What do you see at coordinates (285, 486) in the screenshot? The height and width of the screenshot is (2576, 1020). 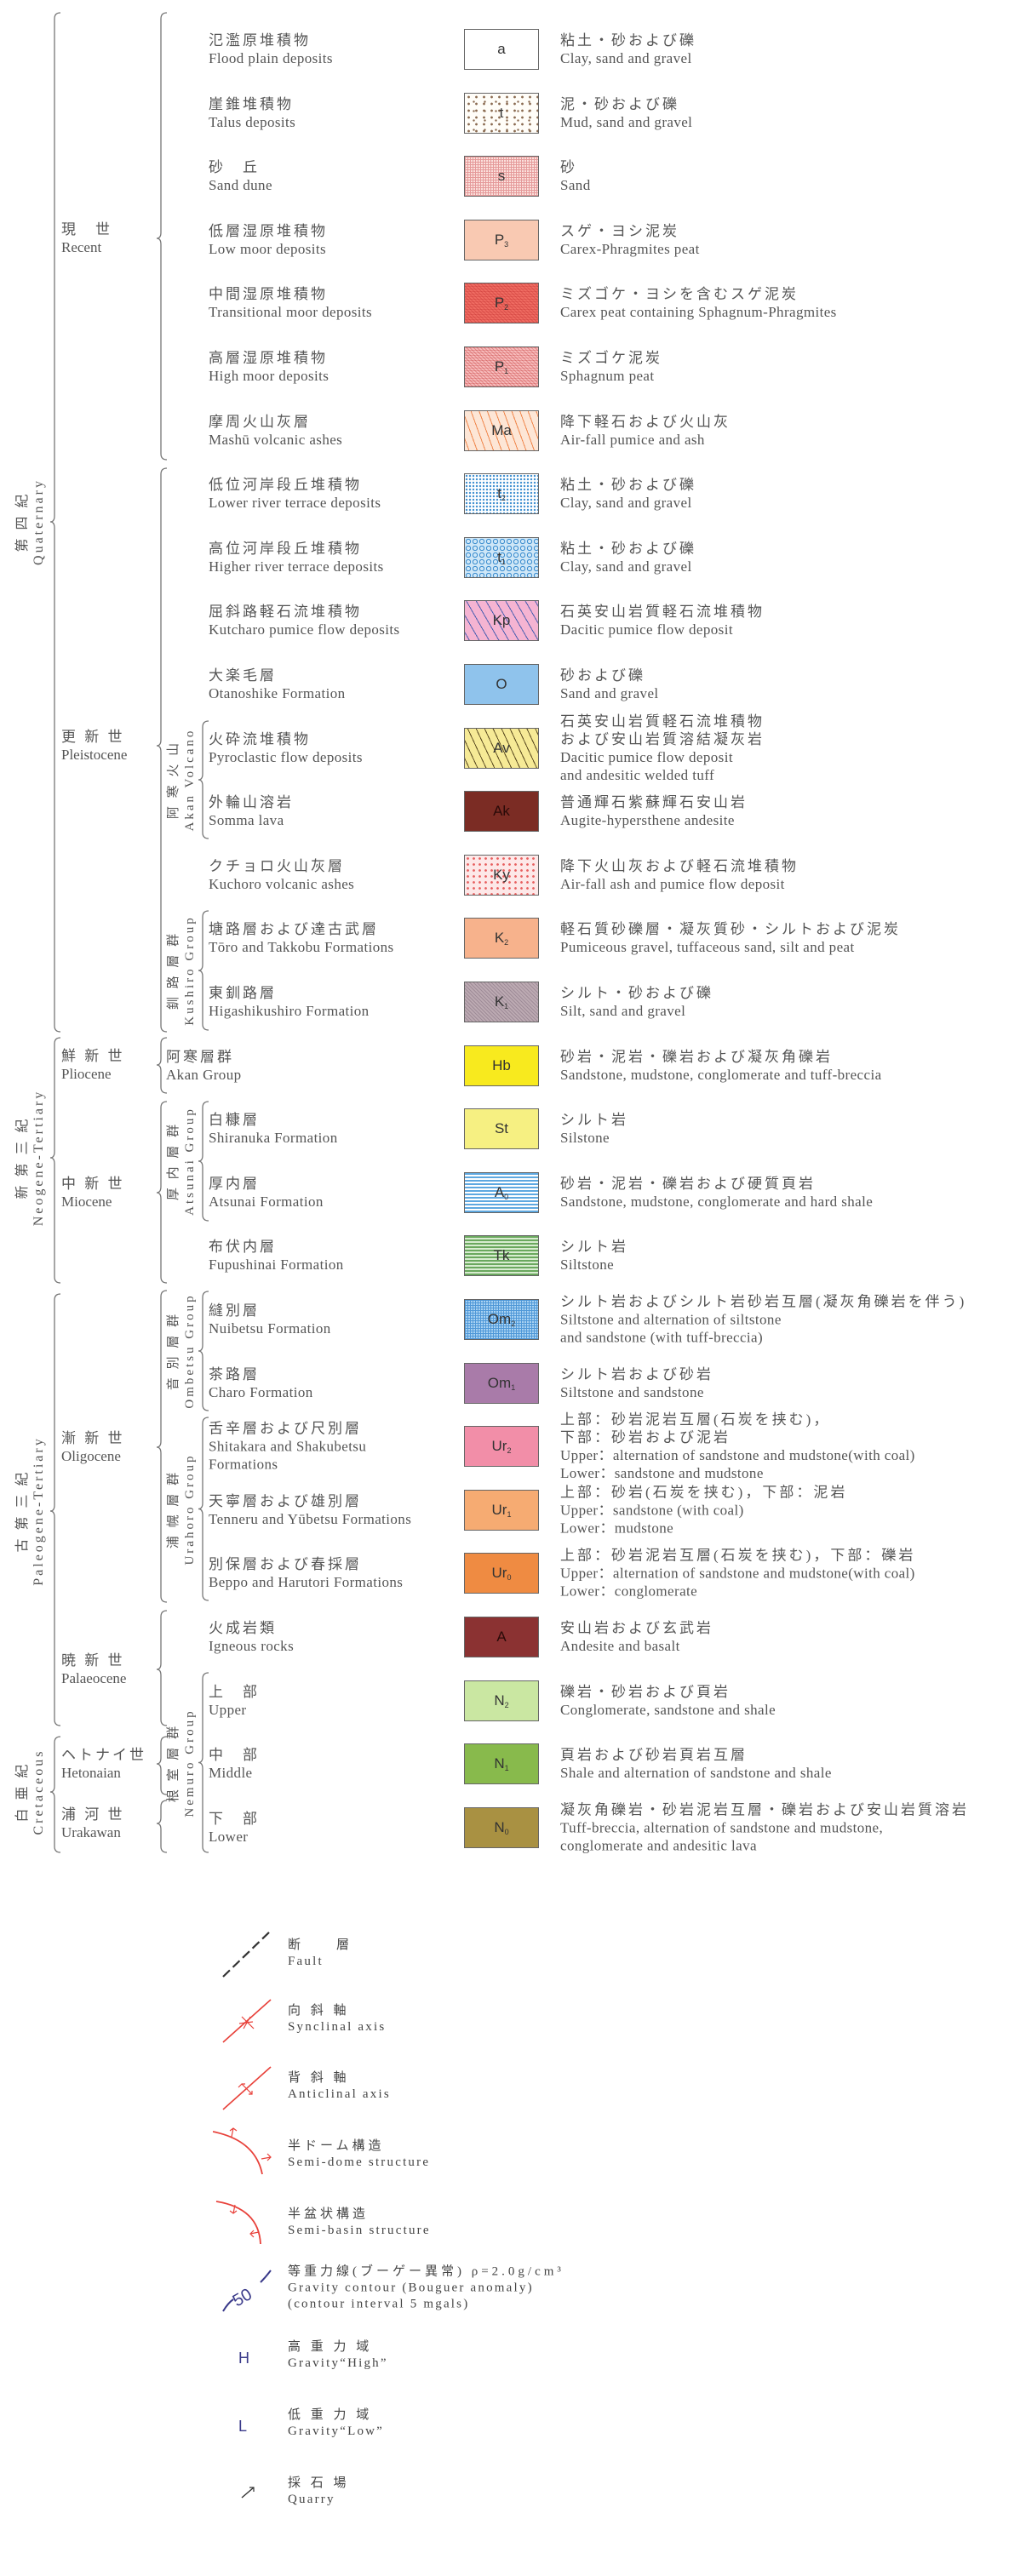 I see `unit-name-jp: 低位河岸段丘堆積物` at bounding box center [285, 486].